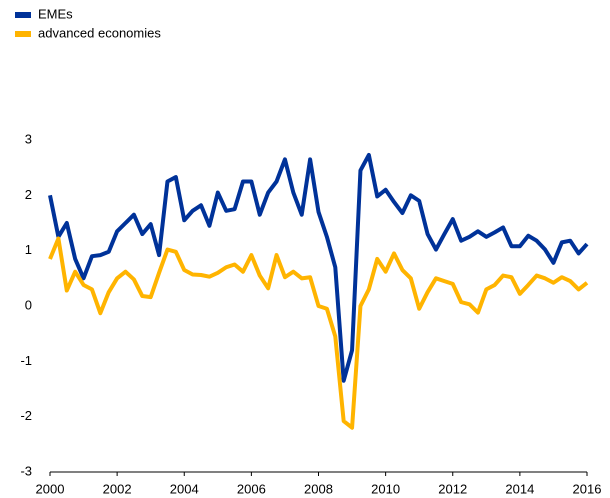 The image size is (610, 498). I want to click on y-tick-label: 3, so click(28, 138).